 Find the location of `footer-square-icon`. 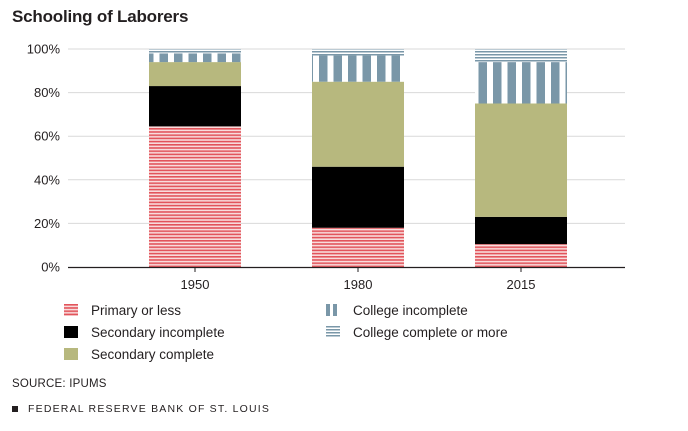

footer-square-icon is located at coordinates (15, 409).